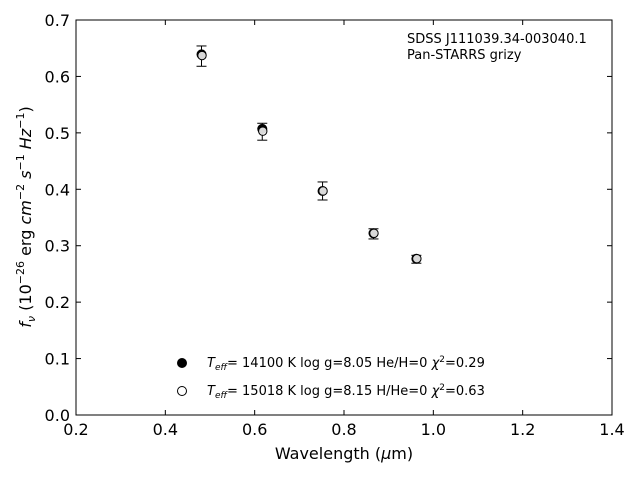 This screenshot has height=484, width=640. What do you see at coordinates (182, 363) in the screenshot?
I see `legend-marker-filled` at bounding box center [182, 363].